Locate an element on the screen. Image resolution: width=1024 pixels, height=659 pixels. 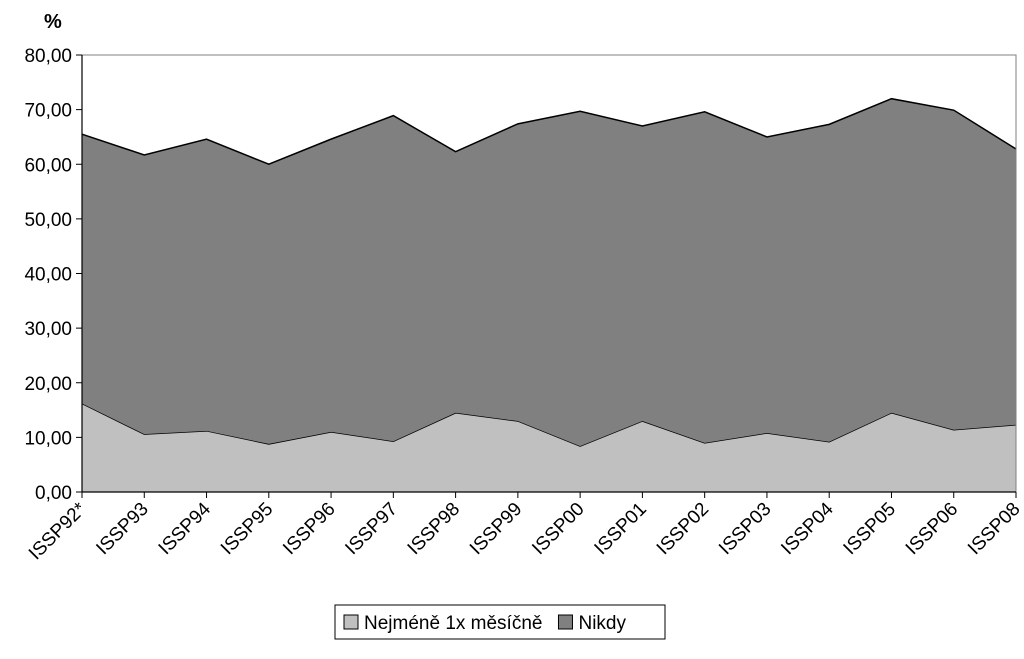
legend: Nejméně 1x měsíčně Nikdy is located at coordinates (500, 622).